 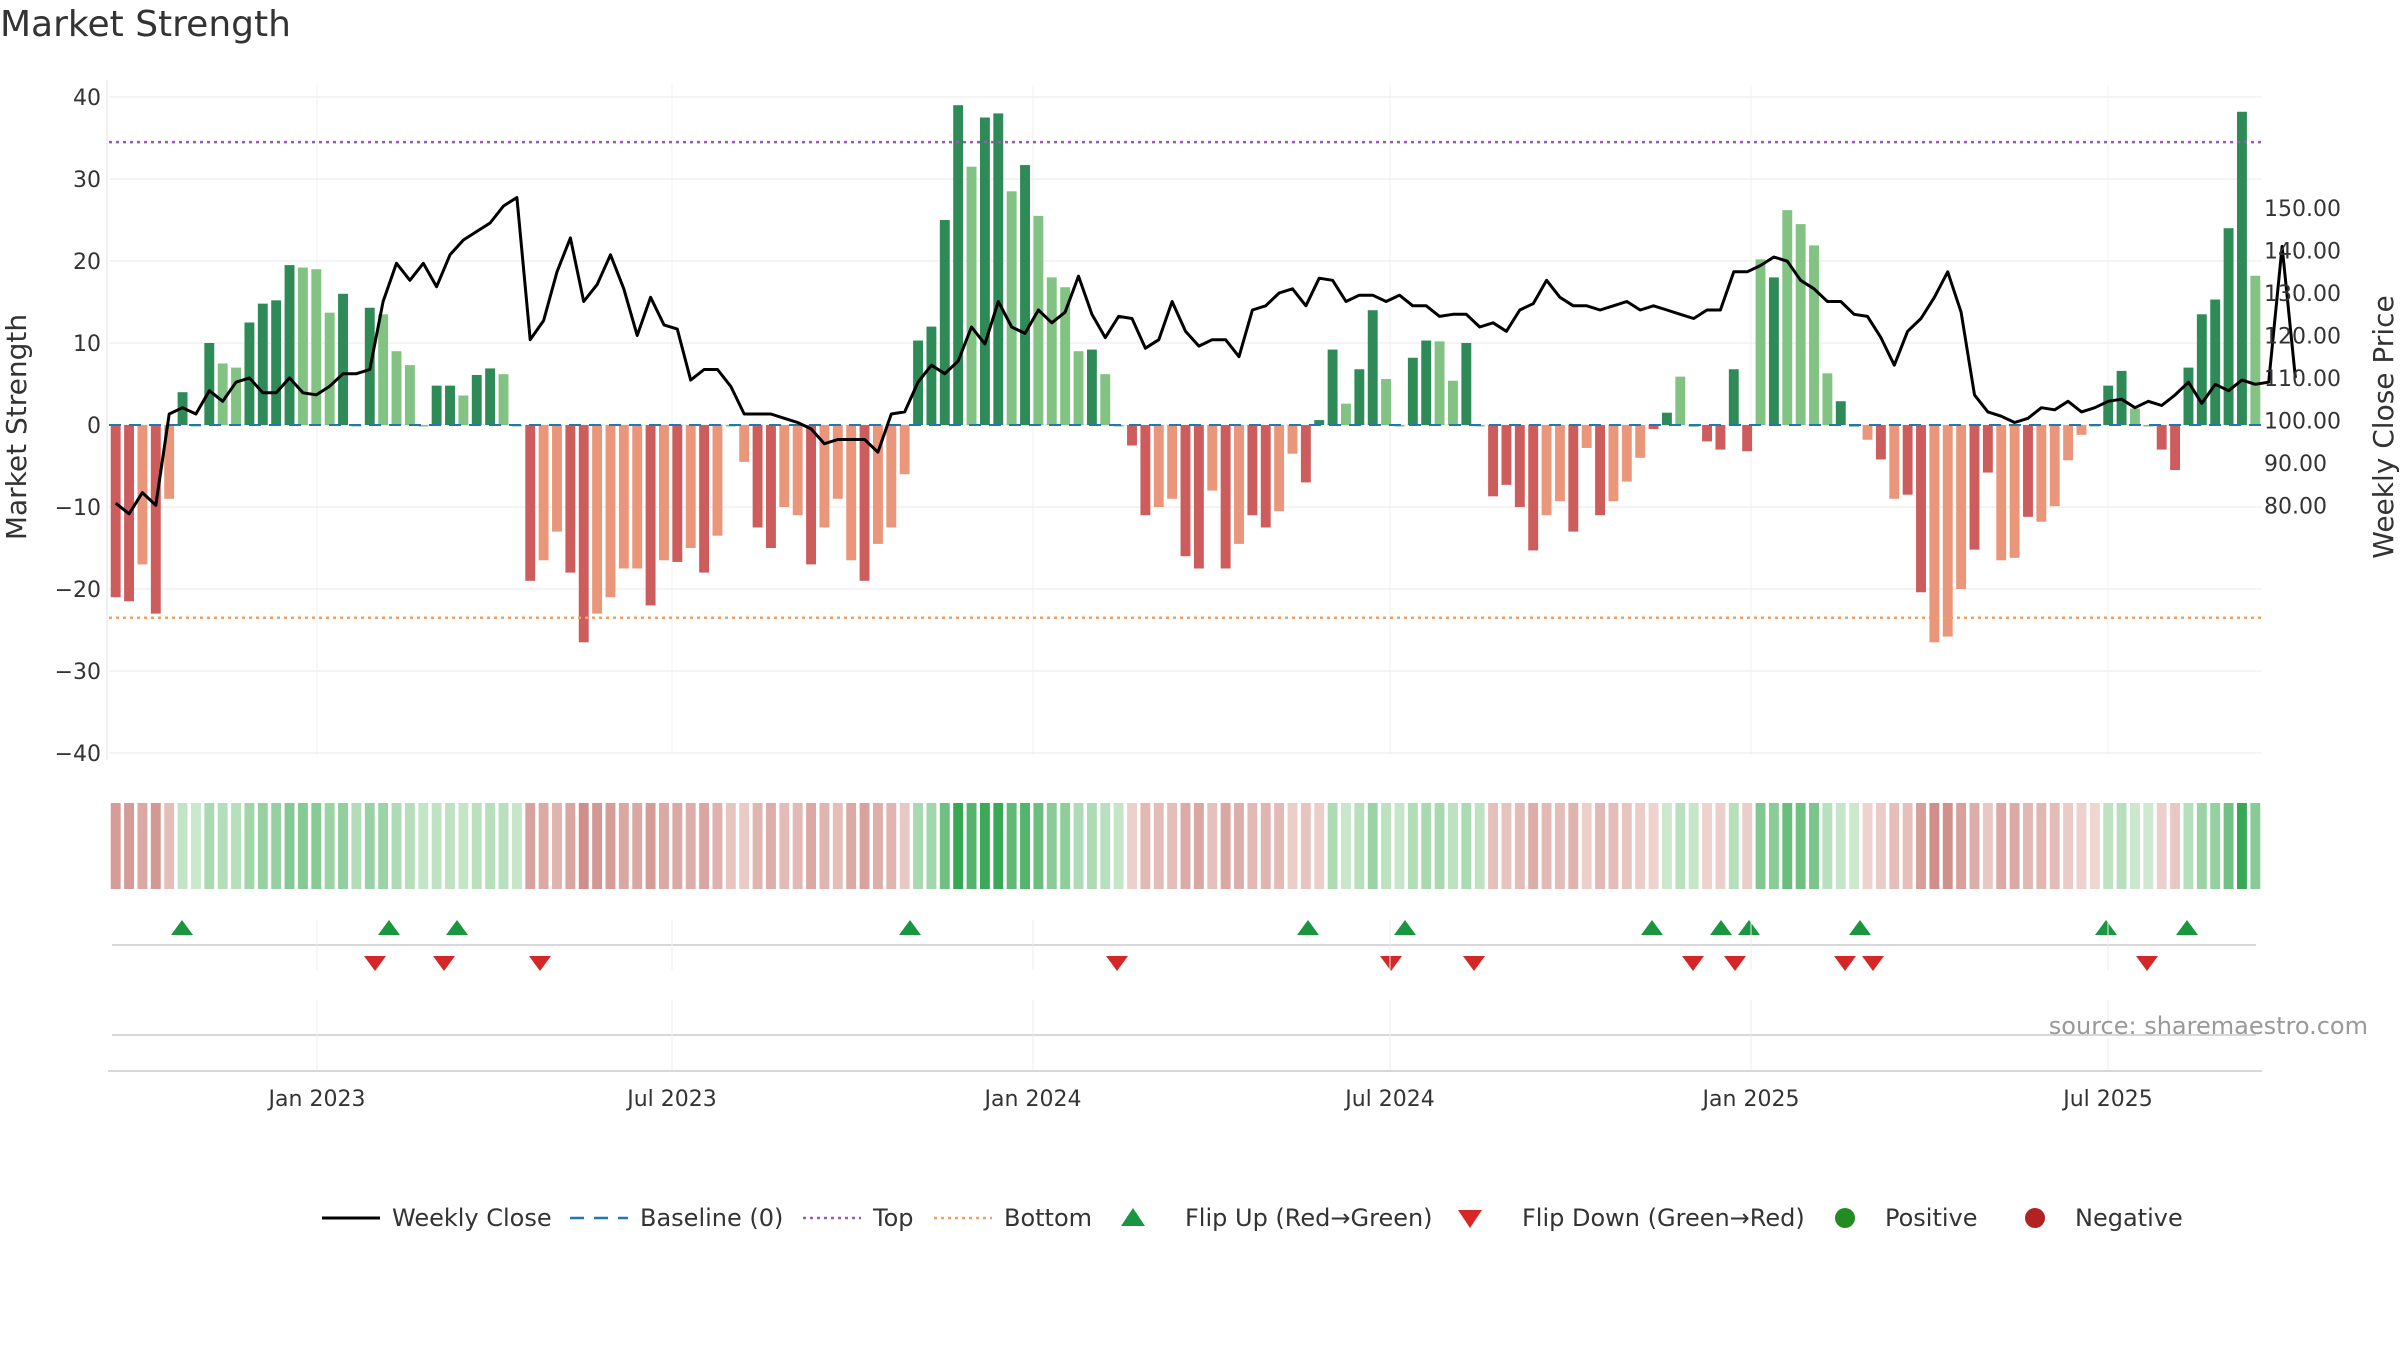 I want to click on y-tick-label-right: 140.00, so click(x=2302, y=252).